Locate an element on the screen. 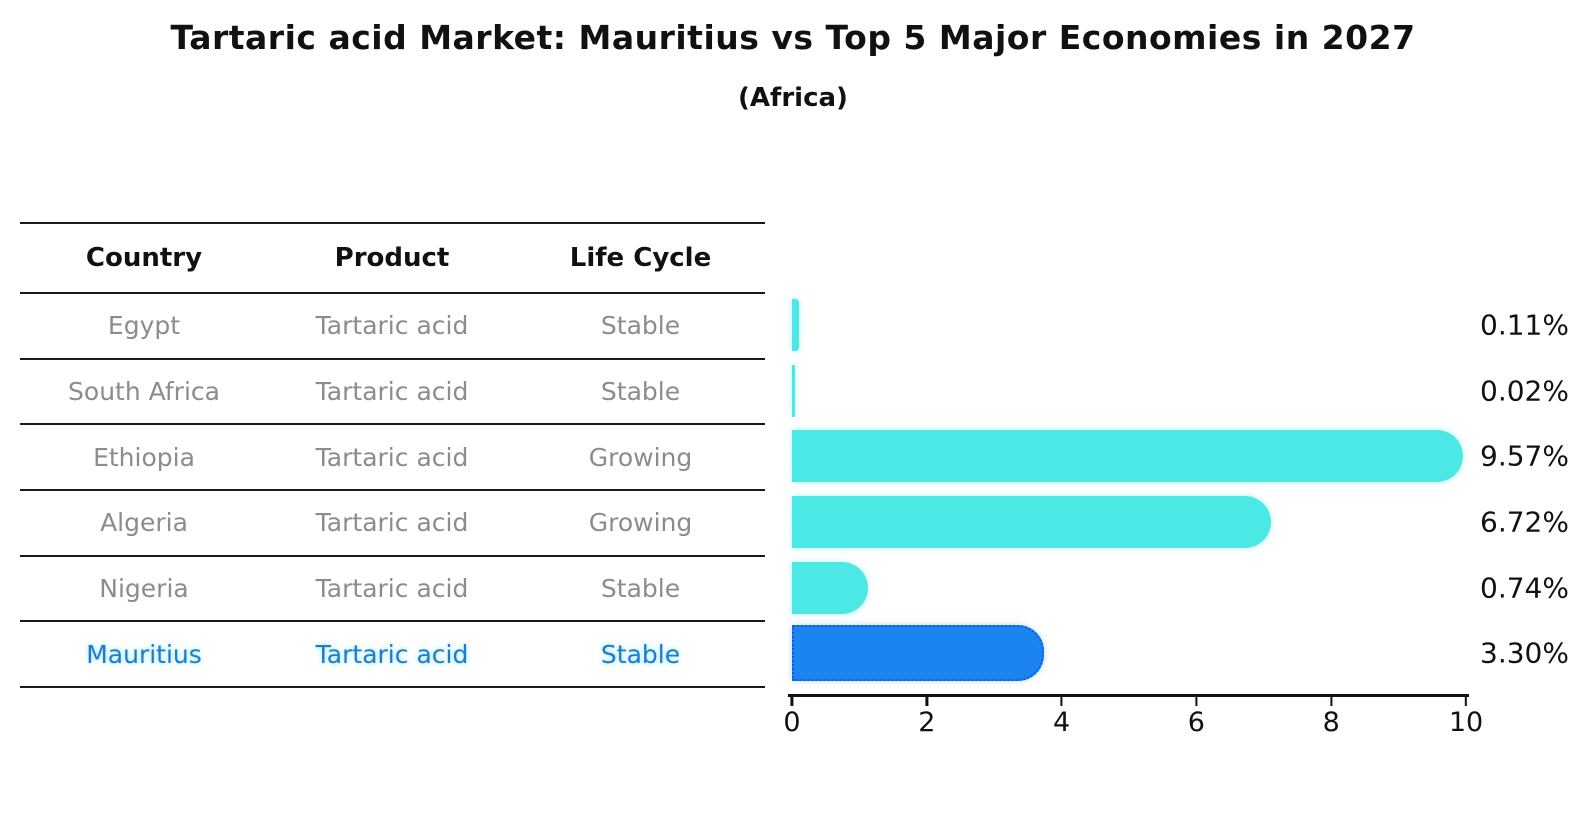 This screenshot has height=823, width=1586. x-axis-tick: 8 is located at coordinates (1331, 717).